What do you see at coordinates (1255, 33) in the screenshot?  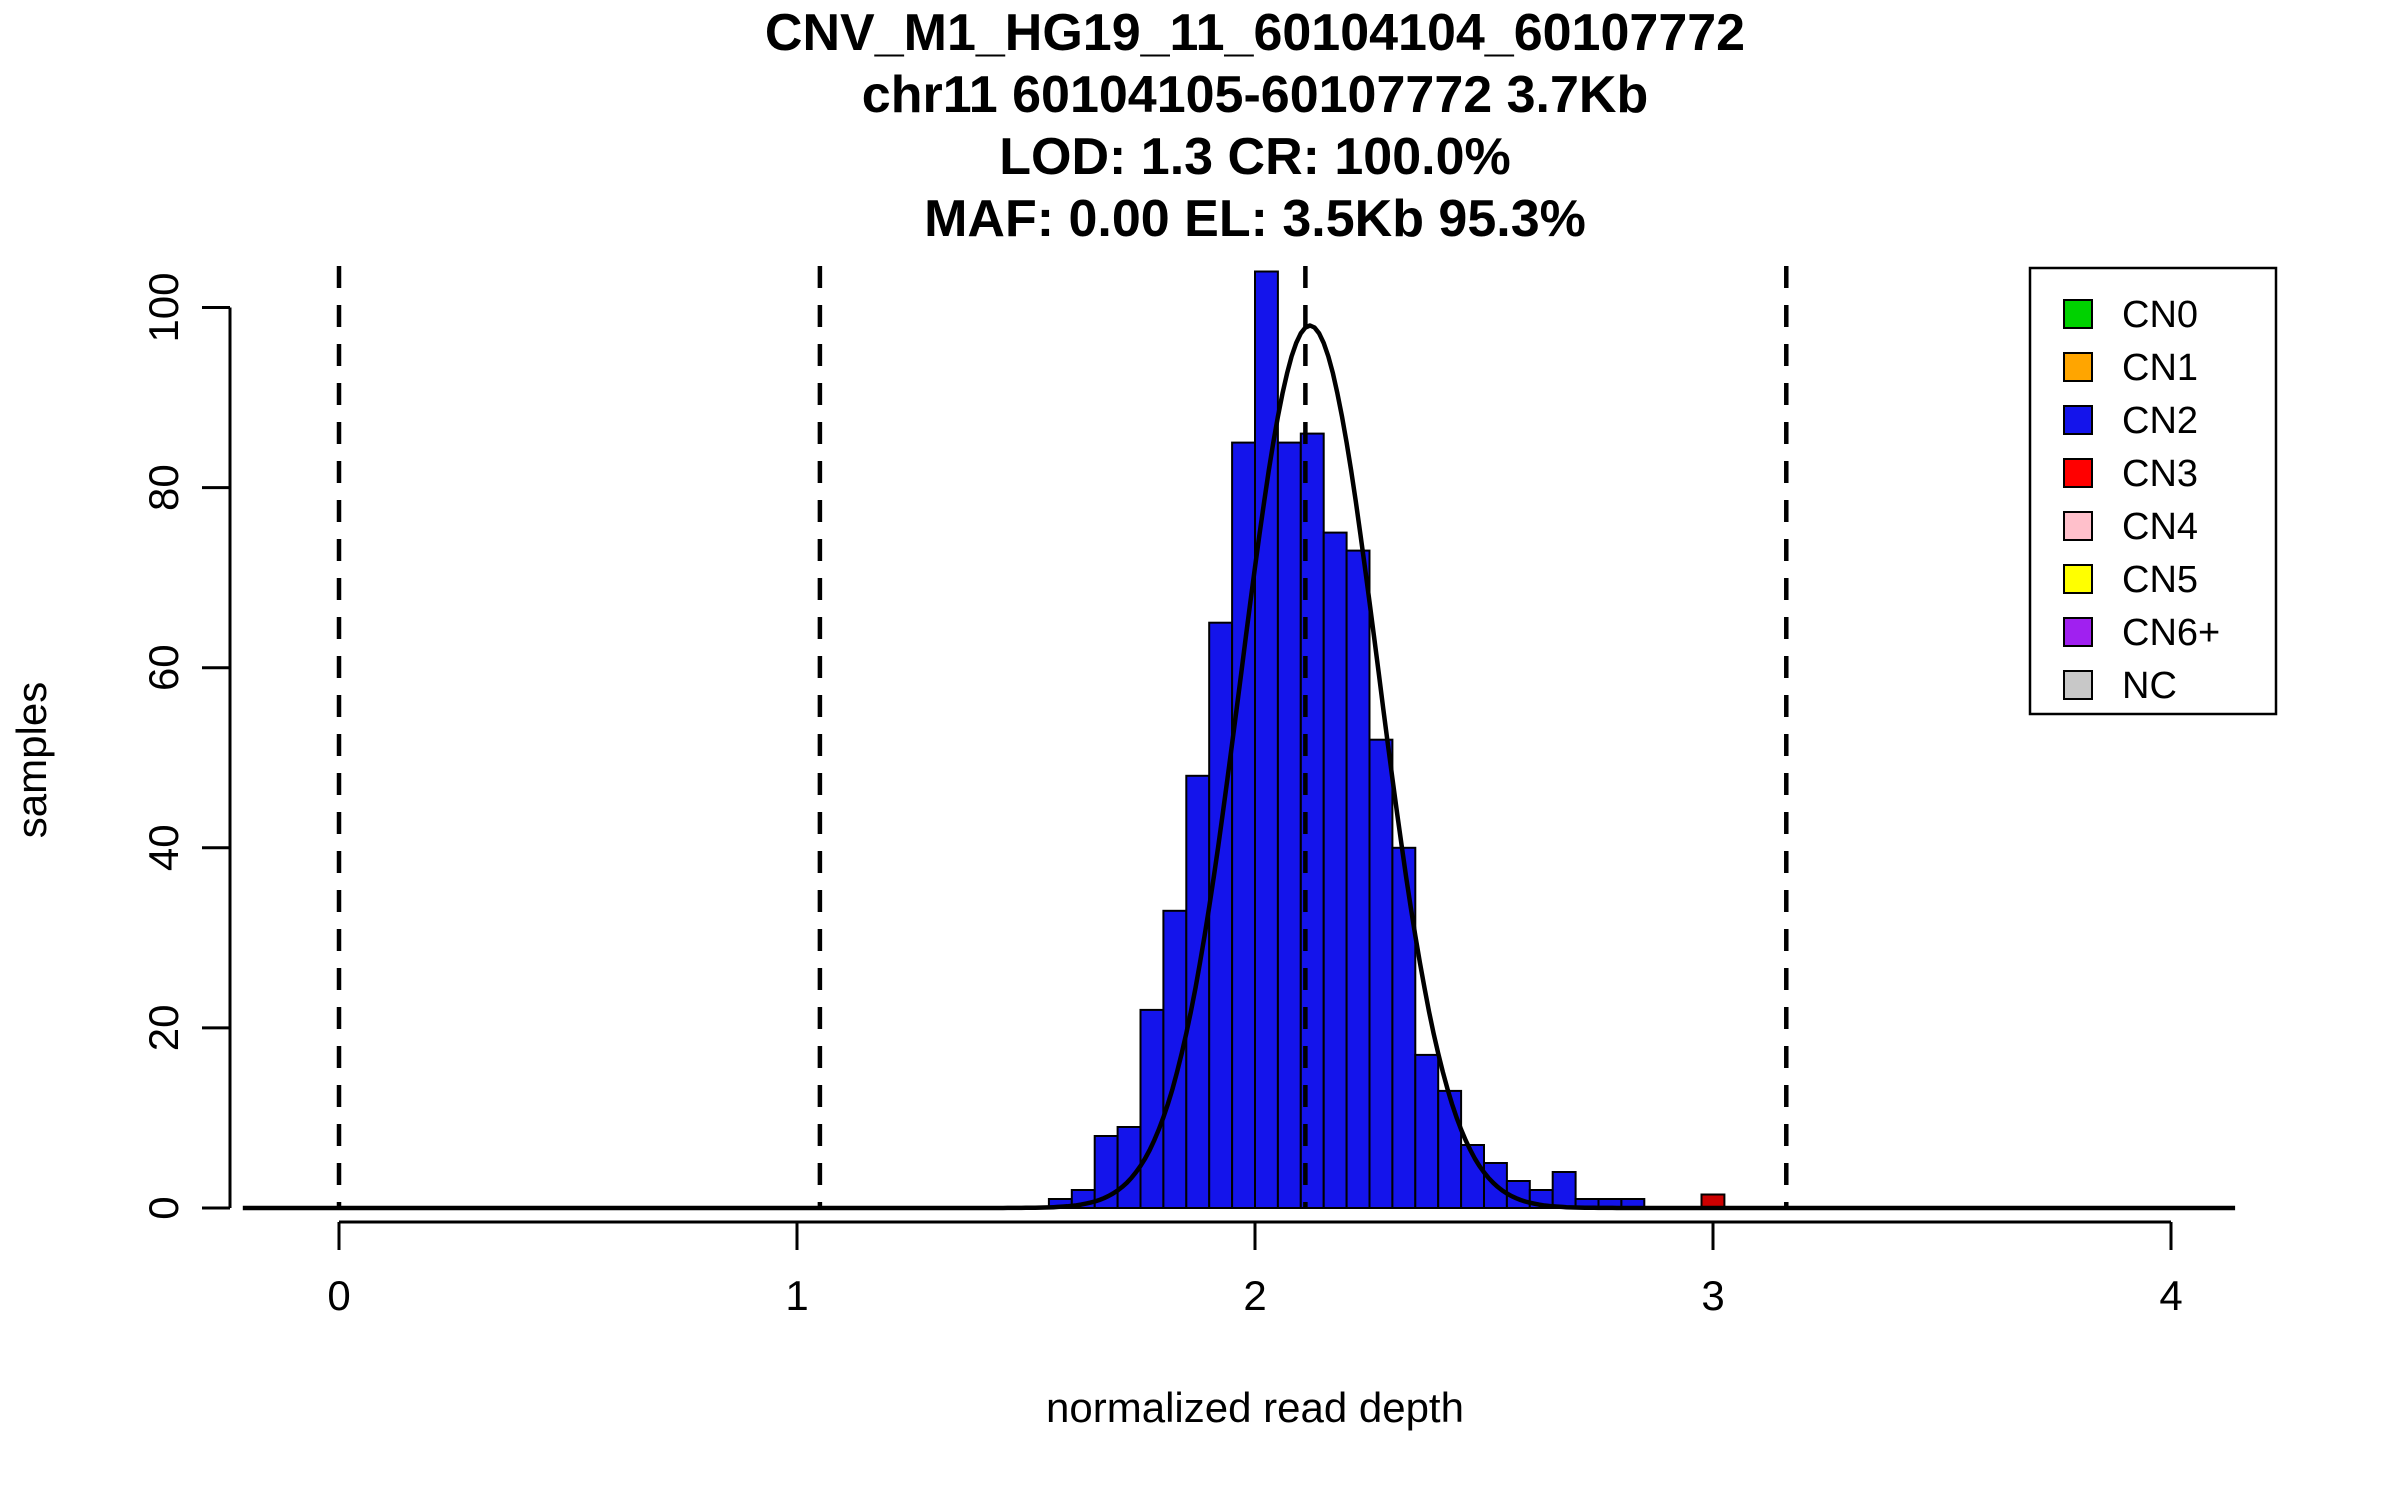 I see `title-line-1: CNV_M1_HG19_11_60104104_60107772` at bounding box center [1255, 33].